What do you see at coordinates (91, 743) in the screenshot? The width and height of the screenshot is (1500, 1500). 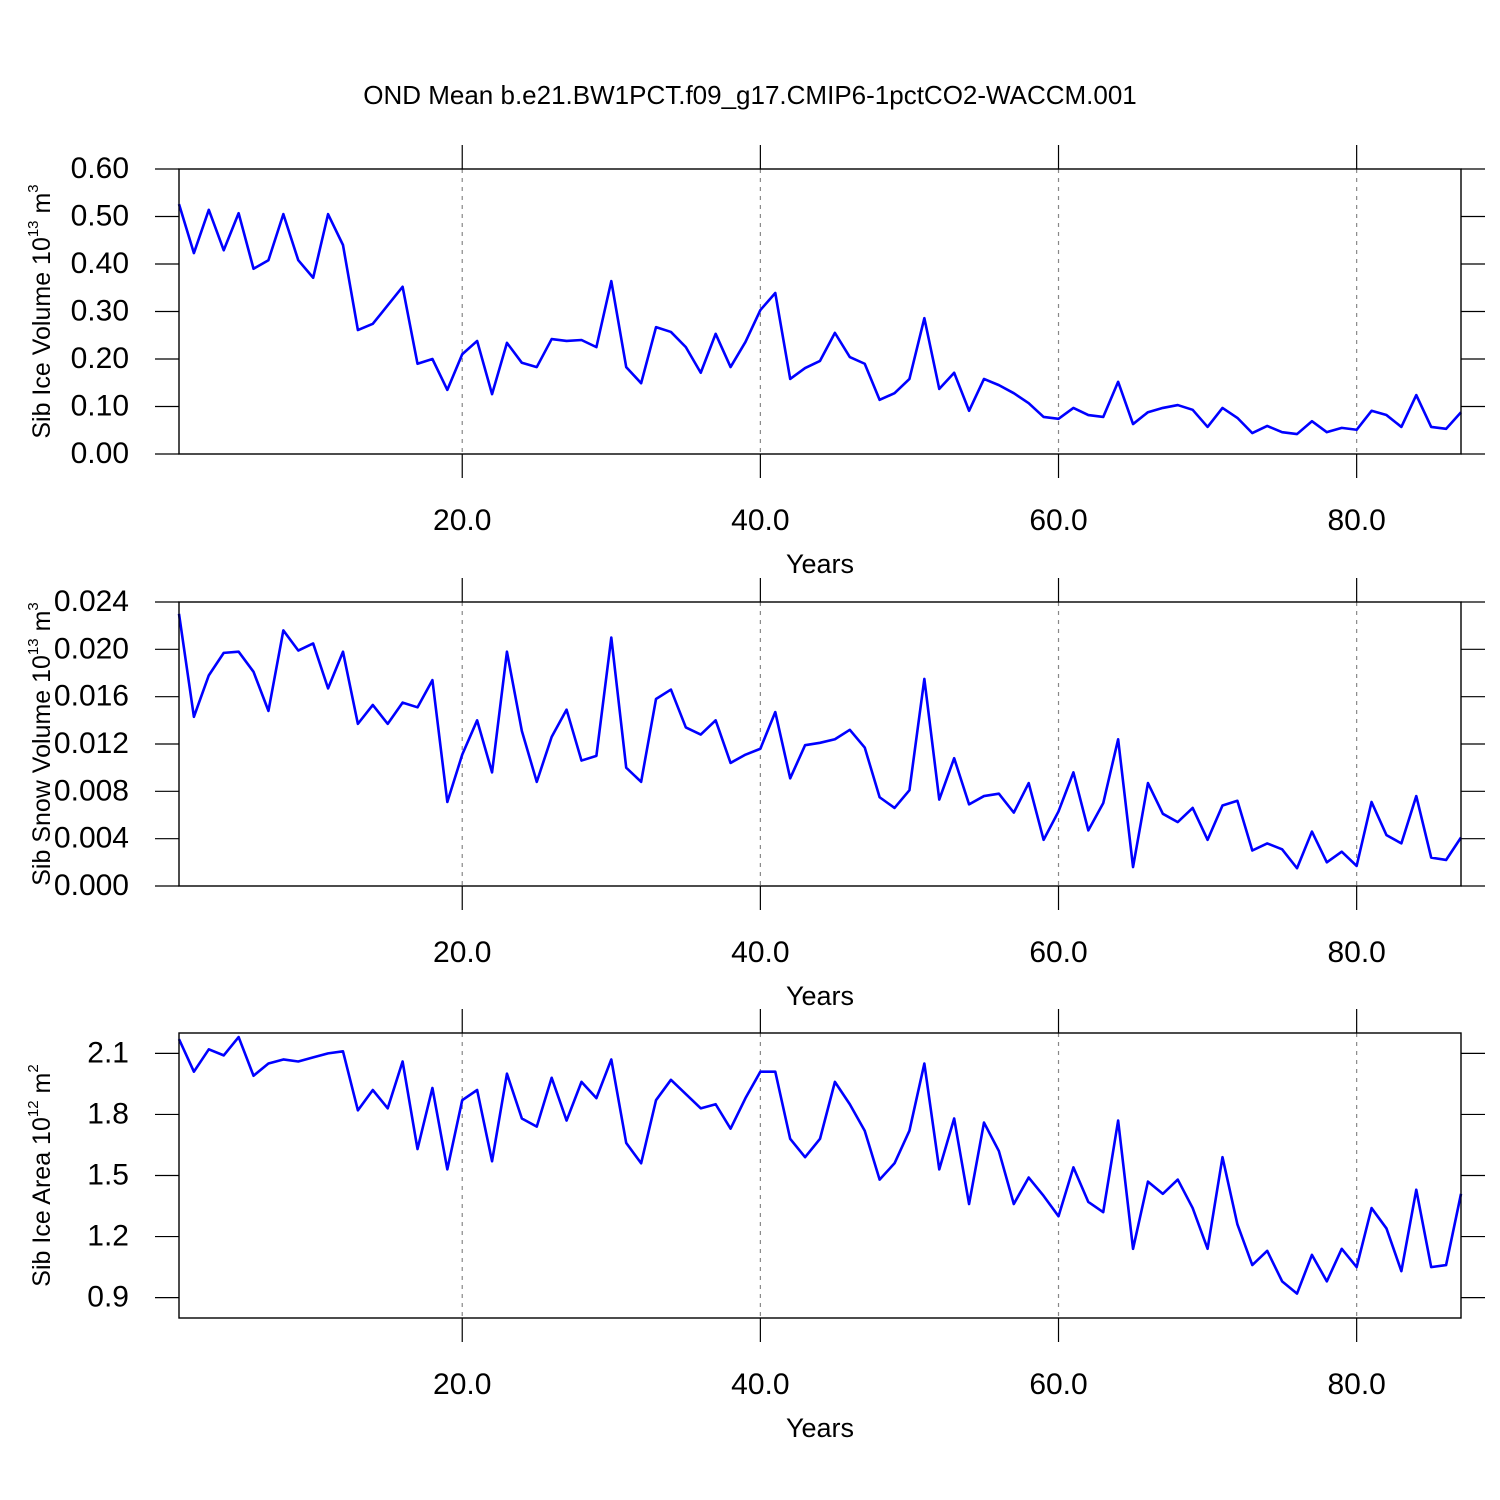 I see `y-tick-label: 0.012` at bounding box center [91, 743].